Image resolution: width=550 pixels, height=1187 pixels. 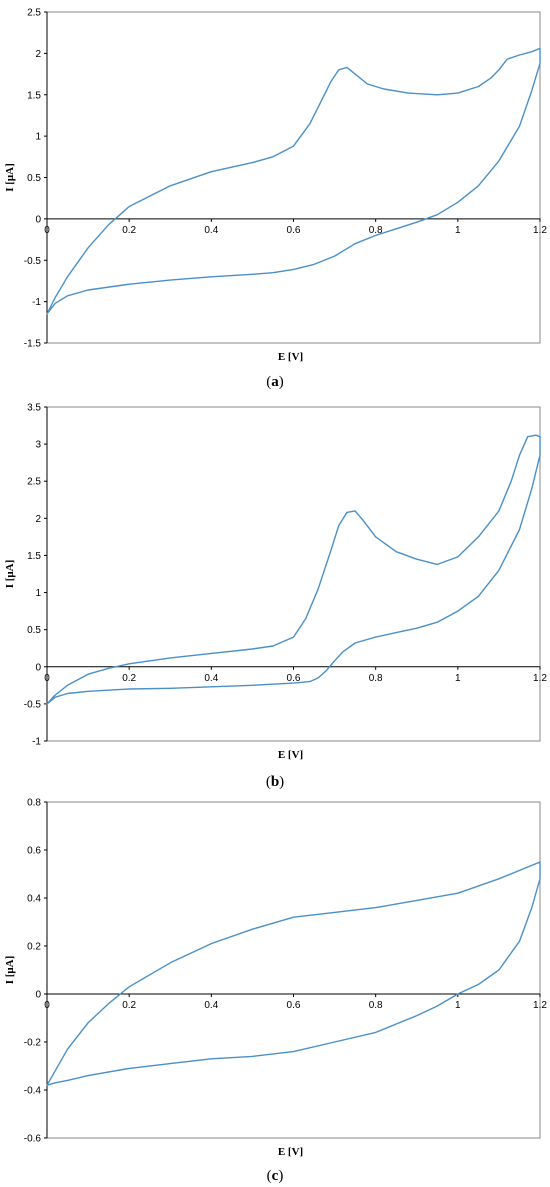 I want to click on y-tick-label: 0.2, so click(x=34, y=947).